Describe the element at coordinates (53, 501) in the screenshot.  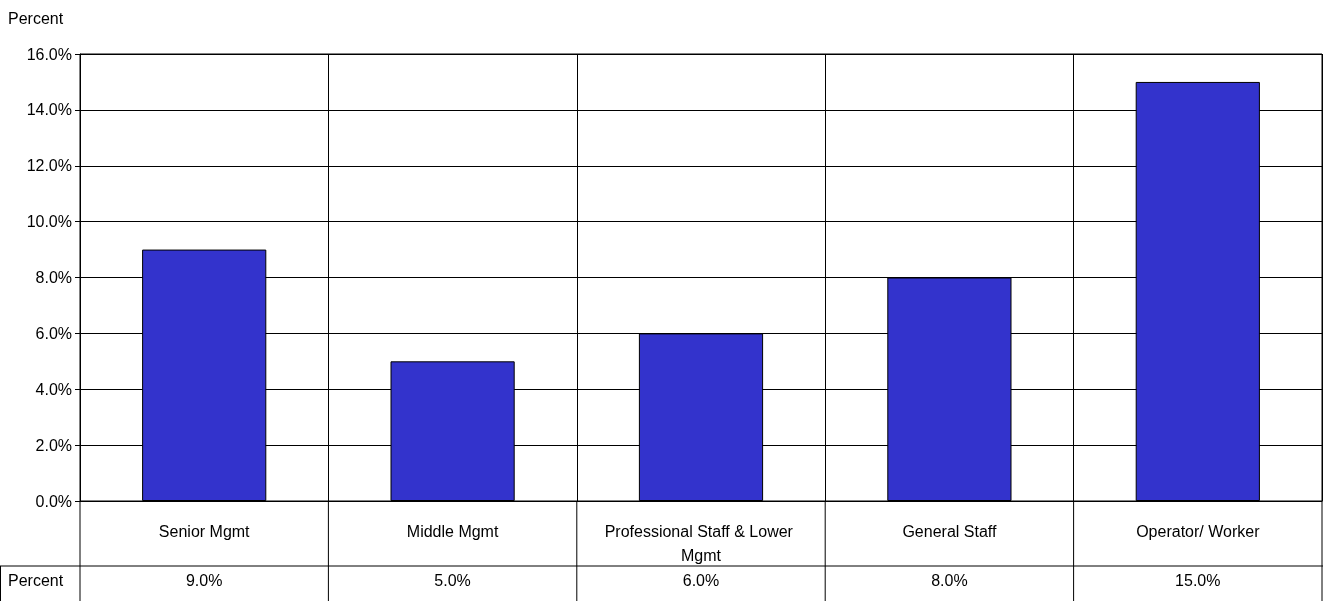
I see `y-tick-label: 0.0%` at that location.